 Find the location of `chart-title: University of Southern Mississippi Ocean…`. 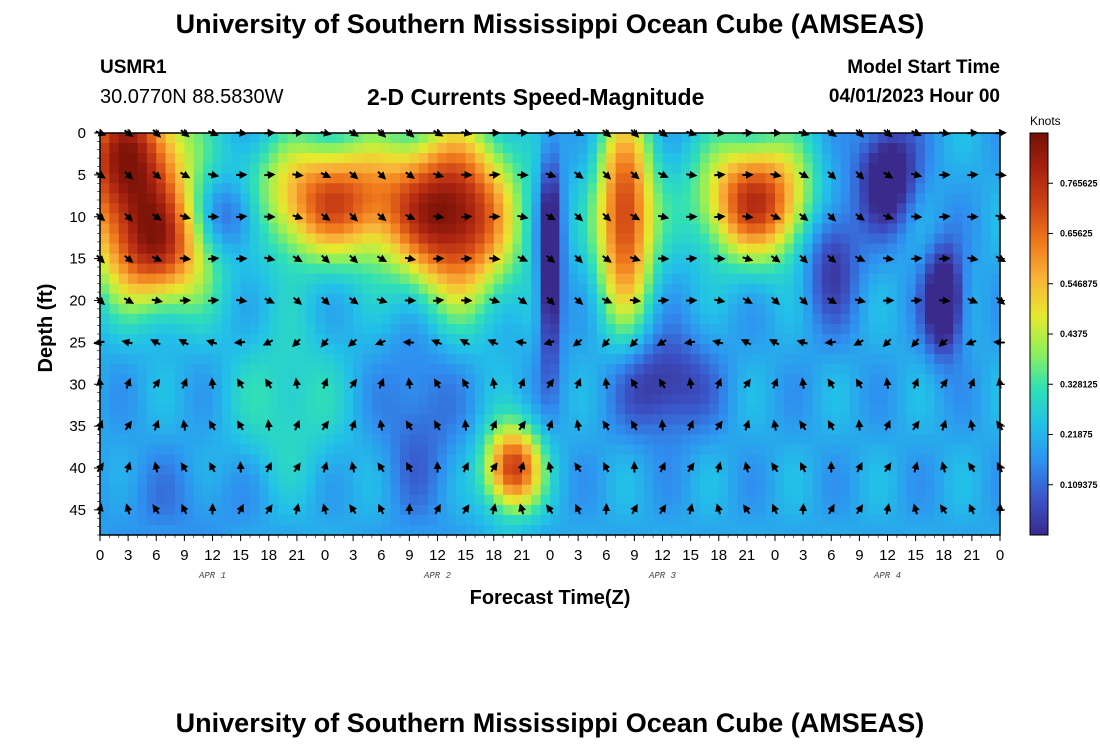

chart-title: University of Southern Mississippi Ocean… is located at coordinates (550, 24).